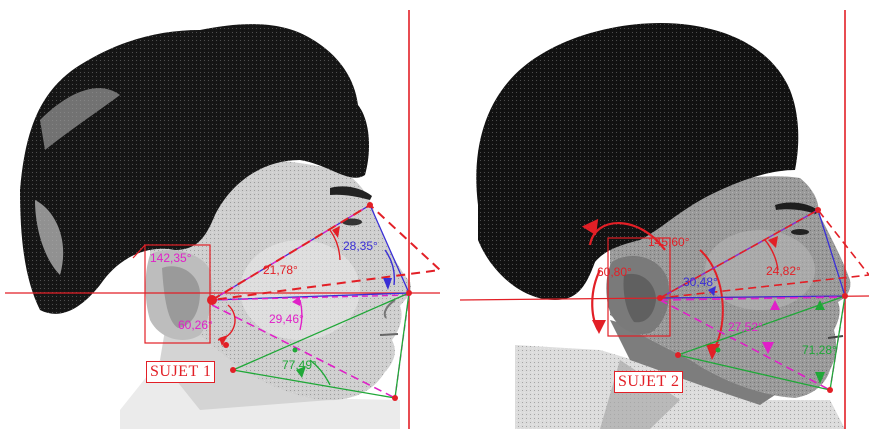 This screenshot has height=434, width=869. What do you see at coordinates (286, 319) in the screenshot?
I see `angle-label: 29,46°` at bounding box center [286, 319].